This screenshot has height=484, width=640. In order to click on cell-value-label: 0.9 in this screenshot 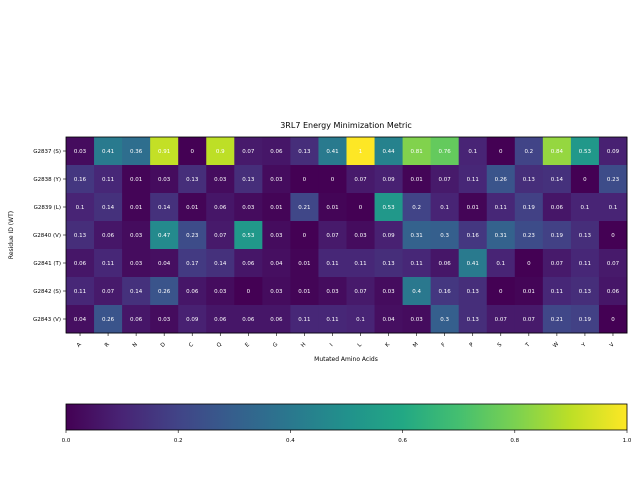, I will do `click(220, 152)`.